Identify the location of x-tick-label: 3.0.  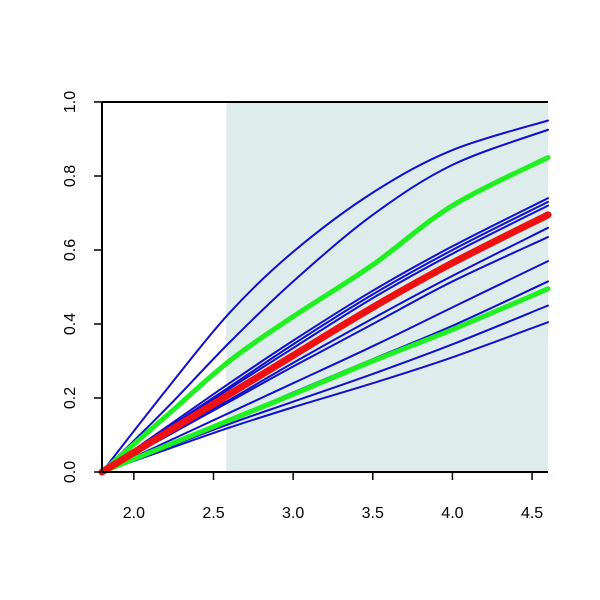
(293, 513).